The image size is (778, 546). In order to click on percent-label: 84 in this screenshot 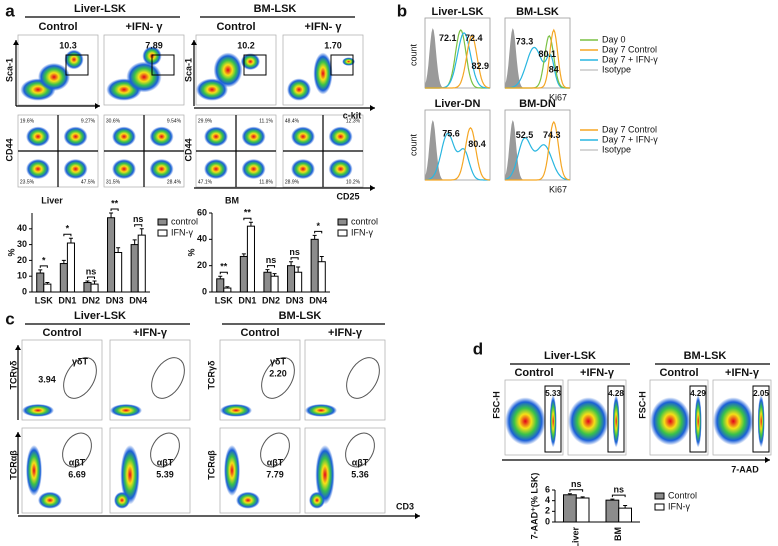, I will do `click(554, 69)`.